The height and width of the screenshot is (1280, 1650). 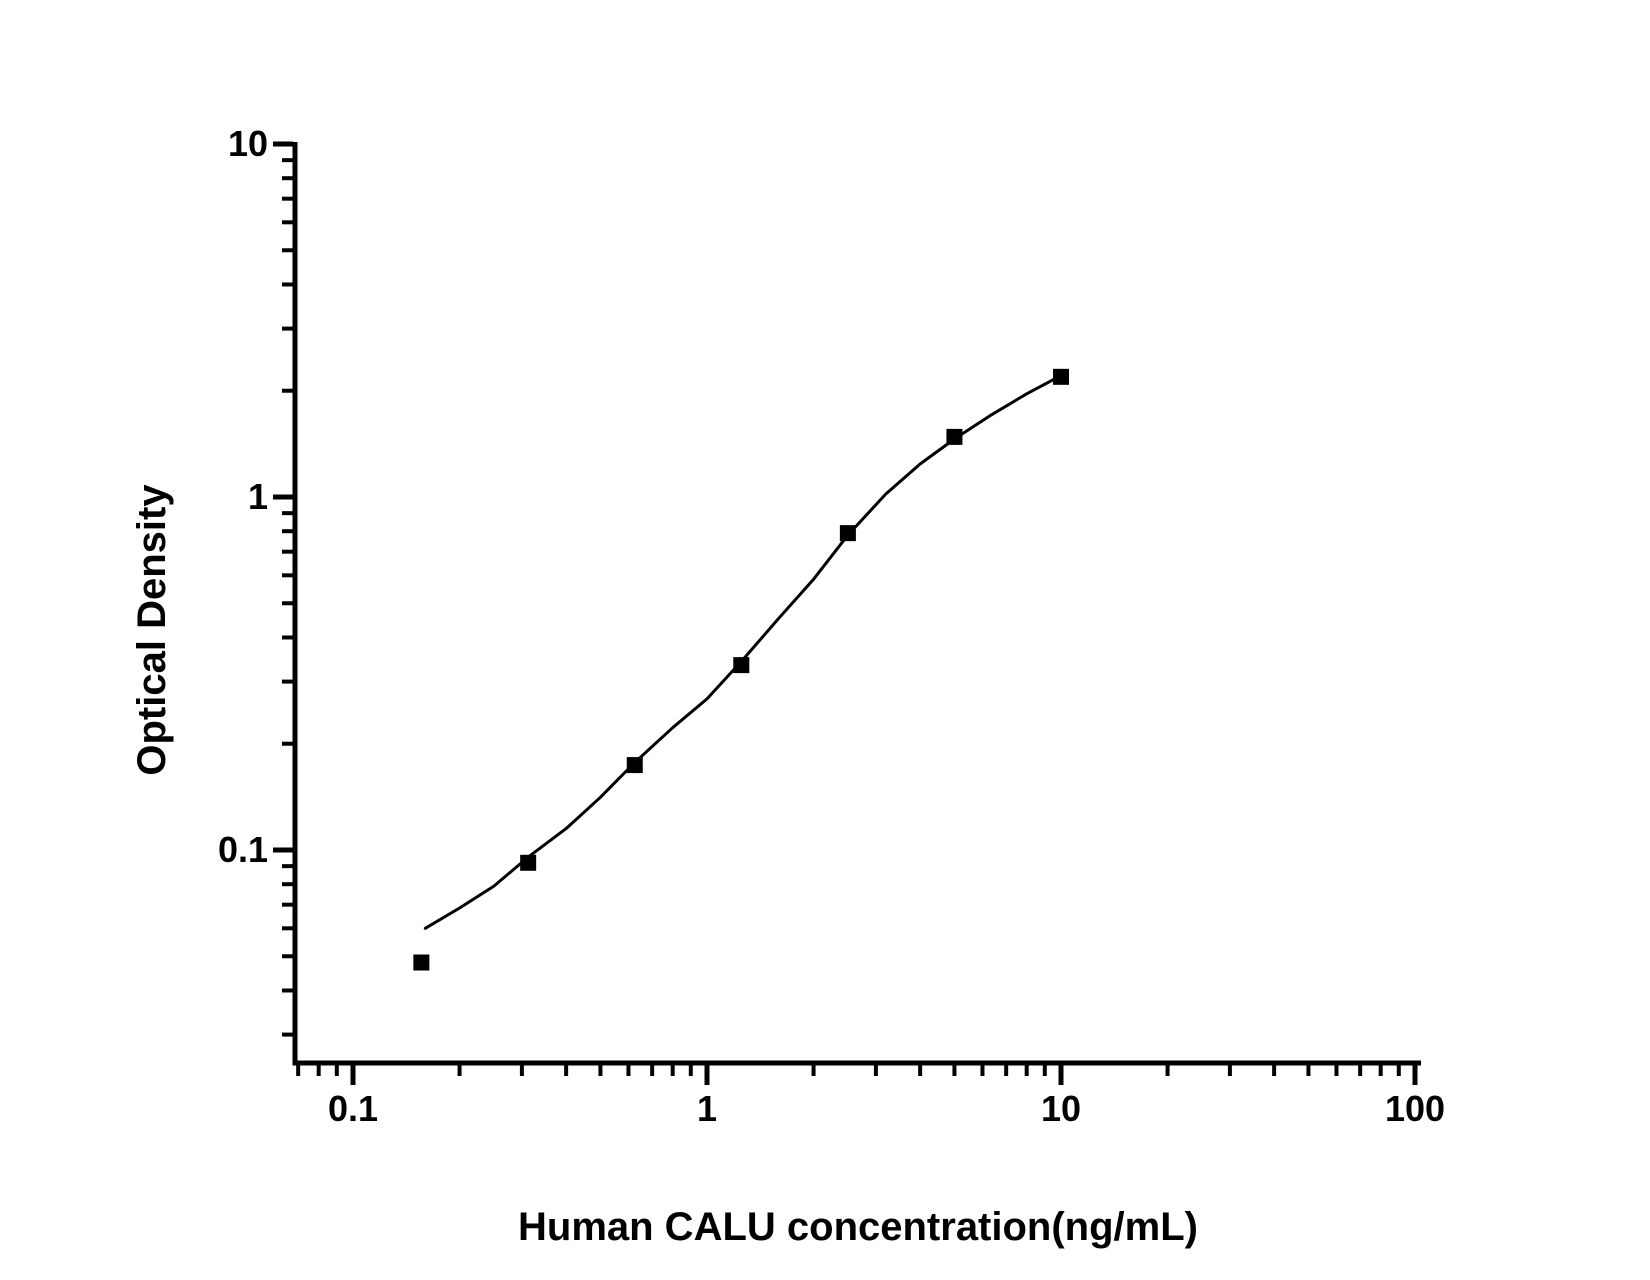 I want to click on x-axis-ticks, so click(x=857, y=1075).